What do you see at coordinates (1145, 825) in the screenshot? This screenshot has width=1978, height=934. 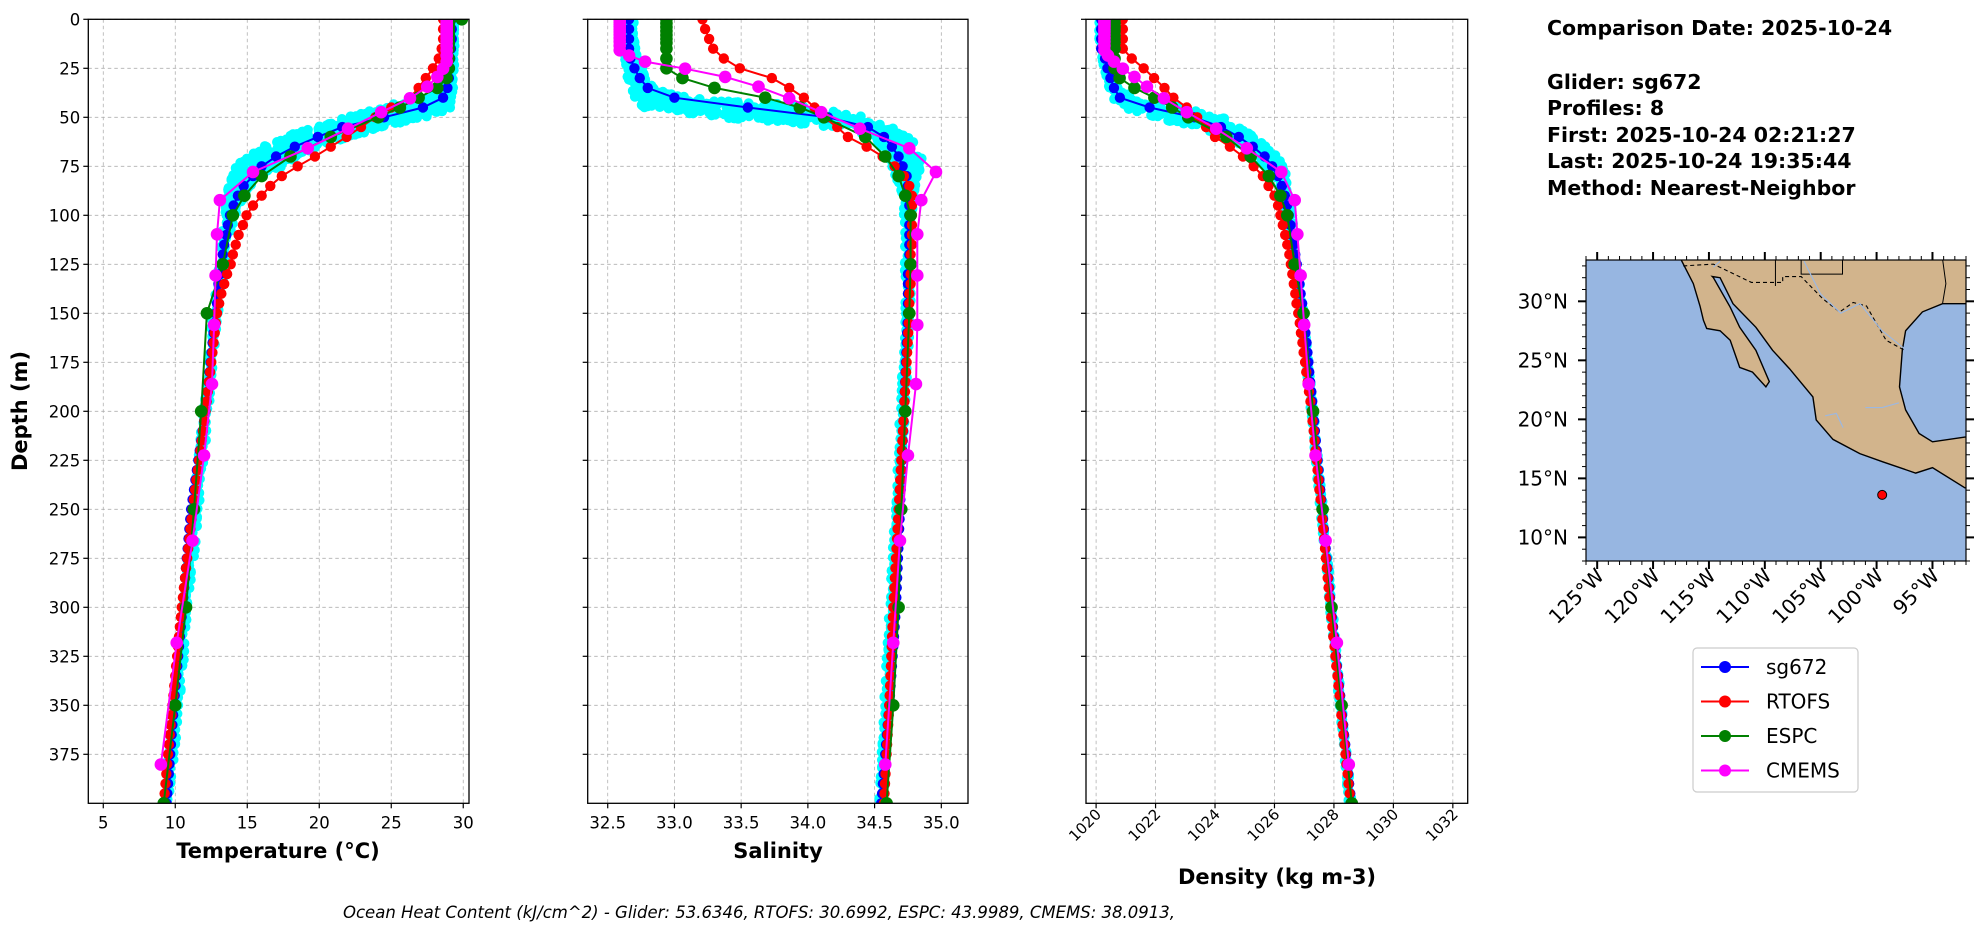 I see `x-tick-label: 1022` at bounding box center [1145, 825].